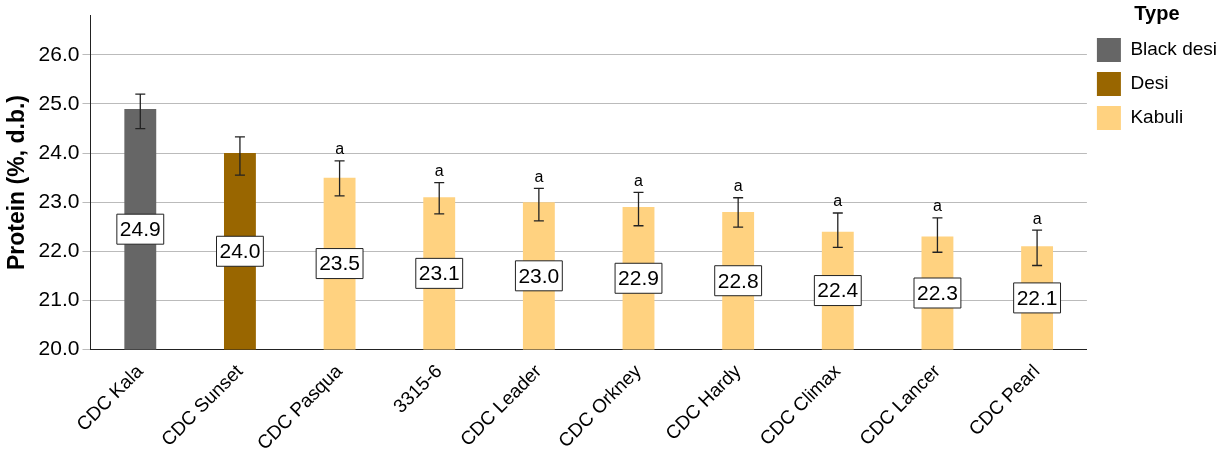 The image size is (1231, 458). Describe the element at coordinates (140, 228) in the screenshot. I see `data-label: 24.9` at that location.